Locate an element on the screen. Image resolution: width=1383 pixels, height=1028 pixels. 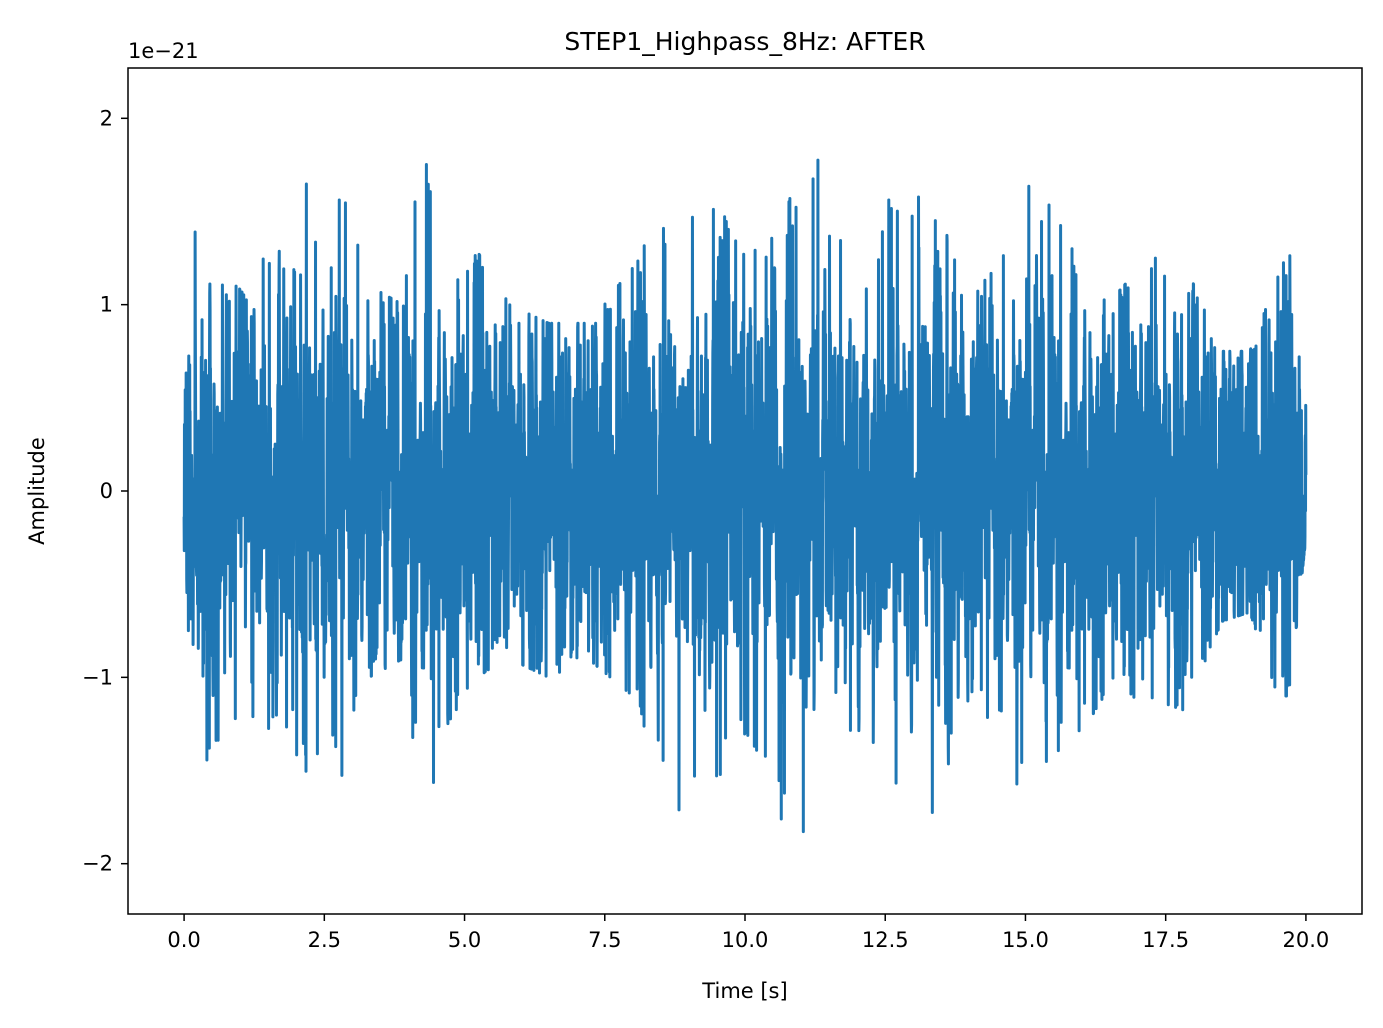
y-tick-label: 1 is located at coordinates (106, 305).